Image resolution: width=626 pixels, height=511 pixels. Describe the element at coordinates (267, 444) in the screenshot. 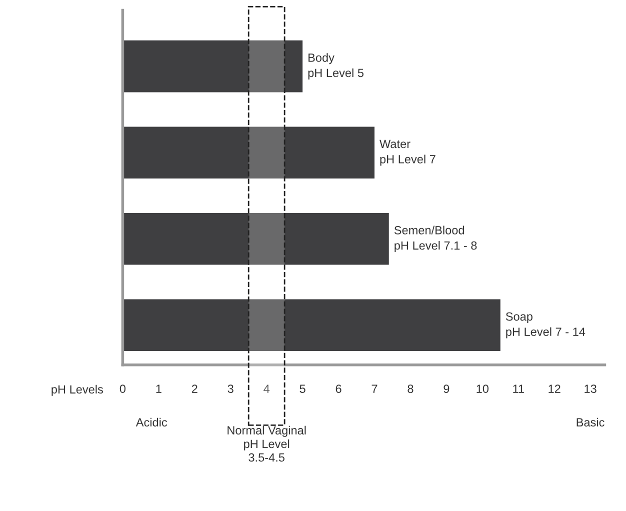

I see `band-label: Normal Vaginal pH Level 3.5-4.5` at that location.